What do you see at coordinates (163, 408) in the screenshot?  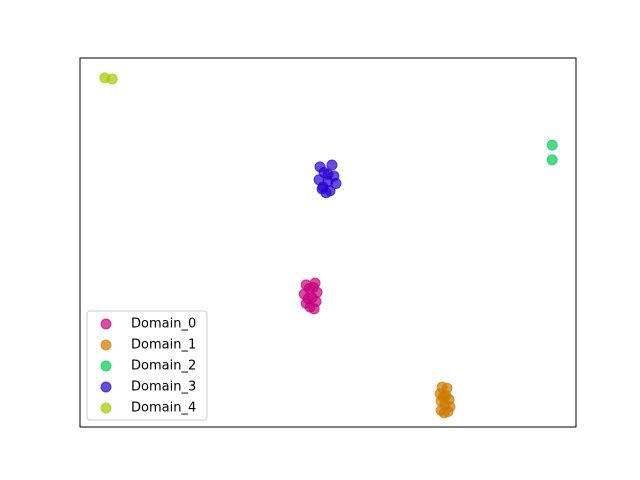 I see `legend-label: Domain_4` at bounding box center [163, 408].